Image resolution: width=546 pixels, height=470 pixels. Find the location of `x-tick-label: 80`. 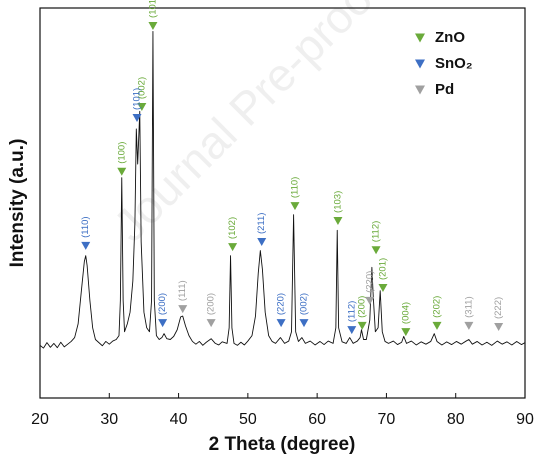

x-tick-label: 80 is located at coordinates (456, 419).